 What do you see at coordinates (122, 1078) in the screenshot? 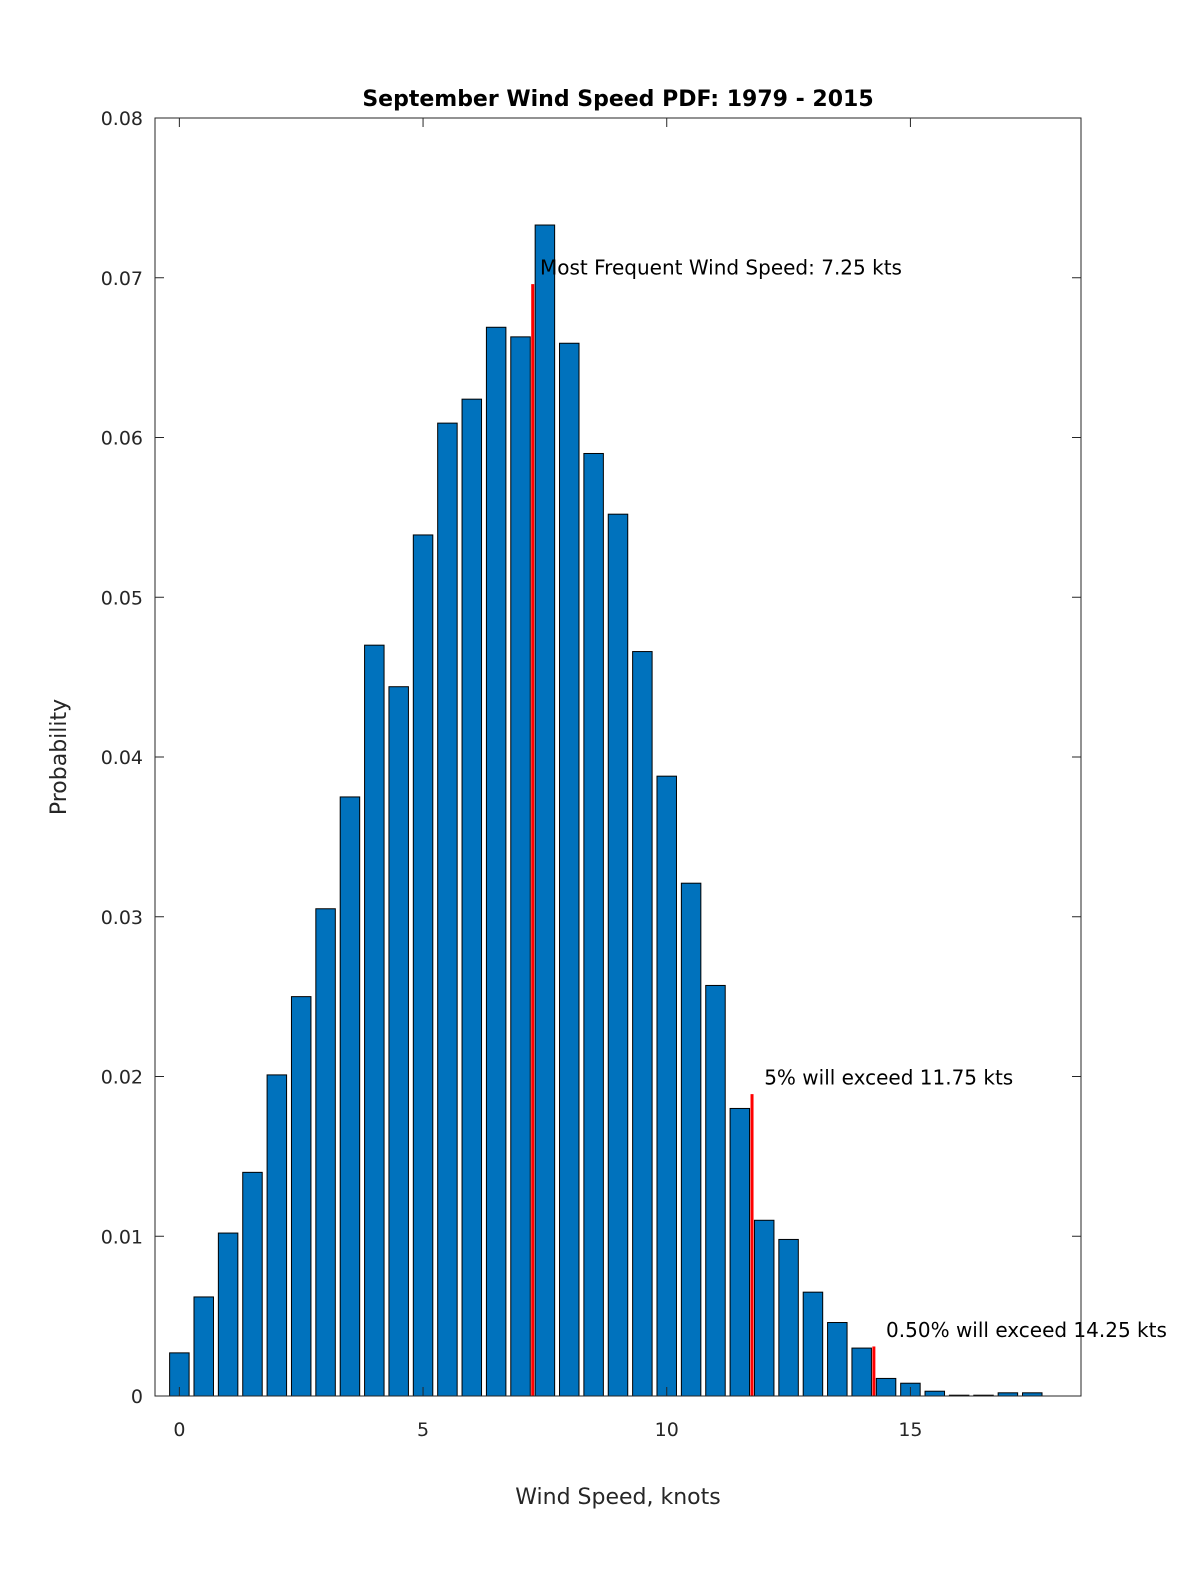
I see `y-tick-label: 0.02` at bounding box center [122, 1078].